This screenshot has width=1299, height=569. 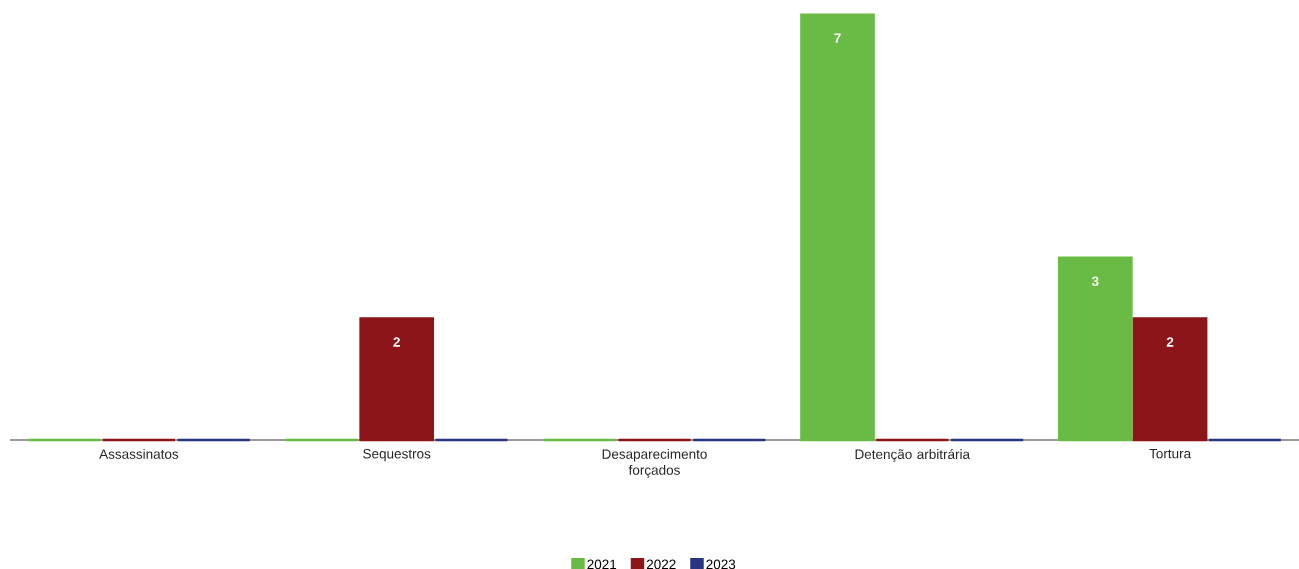 What do you see at coordinates (1095, 281) in the screenshot?
I see `data-label: 3` at bounding box center [1095, 281].